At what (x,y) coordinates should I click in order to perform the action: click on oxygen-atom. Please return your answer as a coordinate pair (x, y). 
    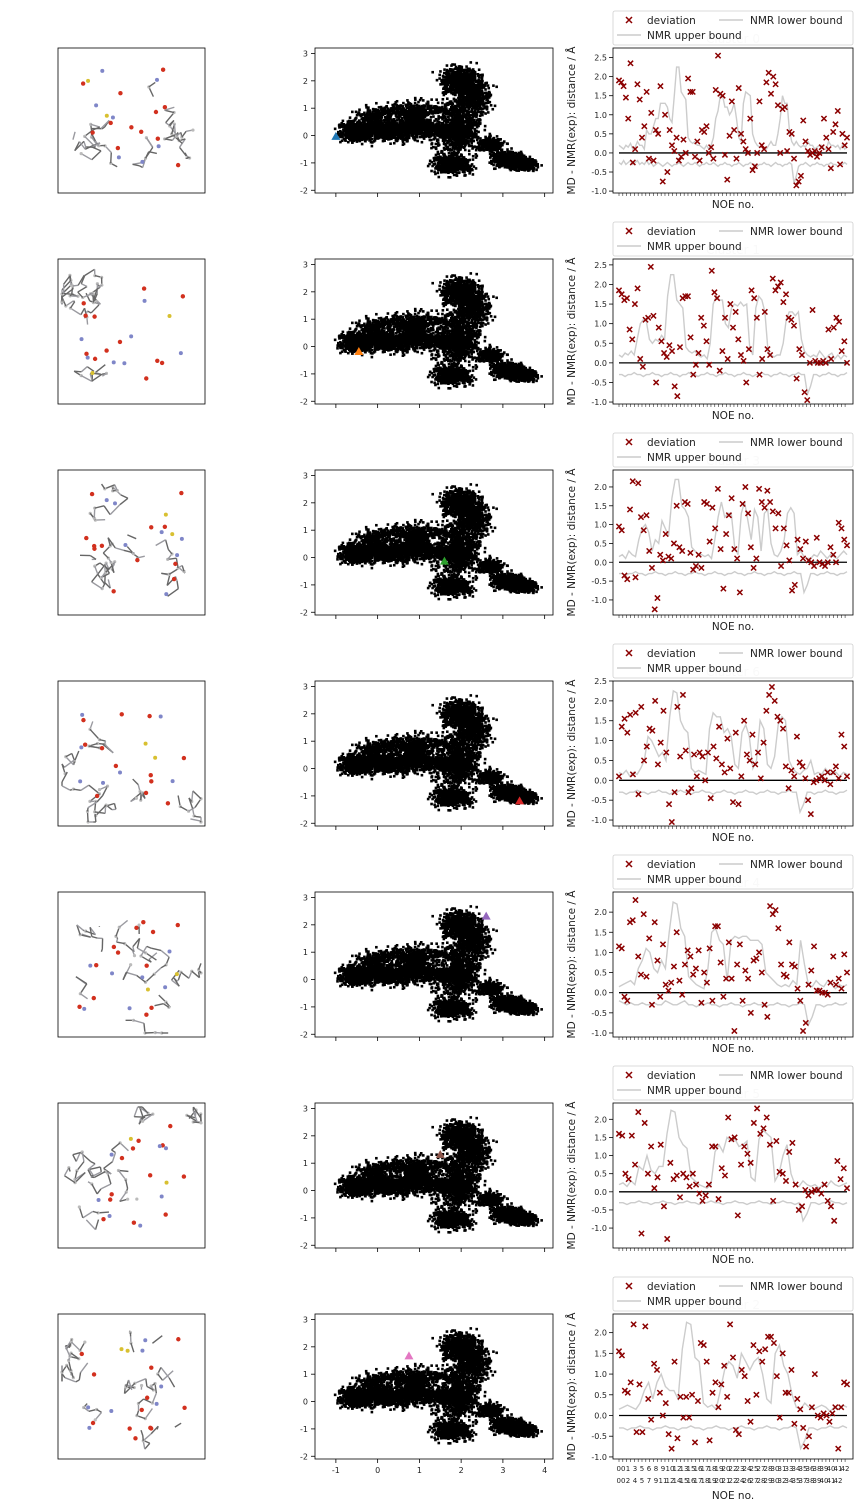
    Looking at the image, I should click on (118, 148).